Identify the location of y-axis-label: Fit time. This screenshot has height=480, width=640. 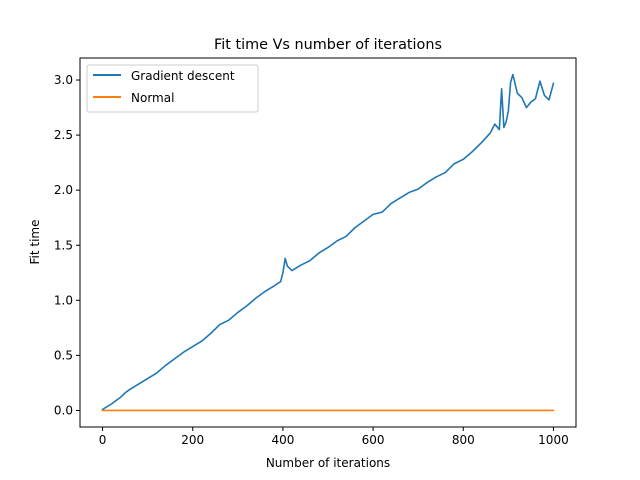
(35, 242).